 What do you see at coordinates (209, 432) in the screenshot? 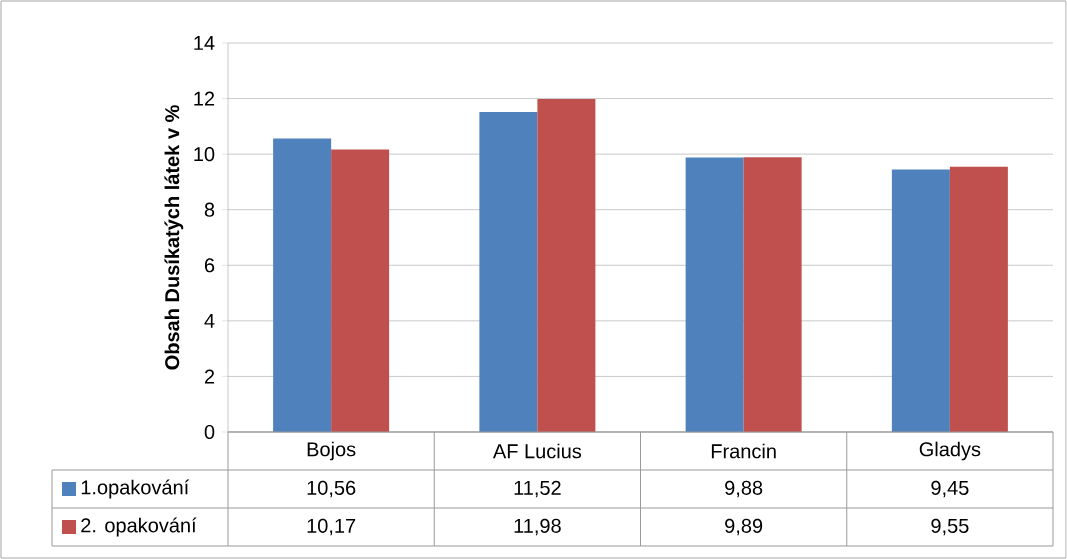
I see `y-tick-label: 0` at bounding box center [209, 432].